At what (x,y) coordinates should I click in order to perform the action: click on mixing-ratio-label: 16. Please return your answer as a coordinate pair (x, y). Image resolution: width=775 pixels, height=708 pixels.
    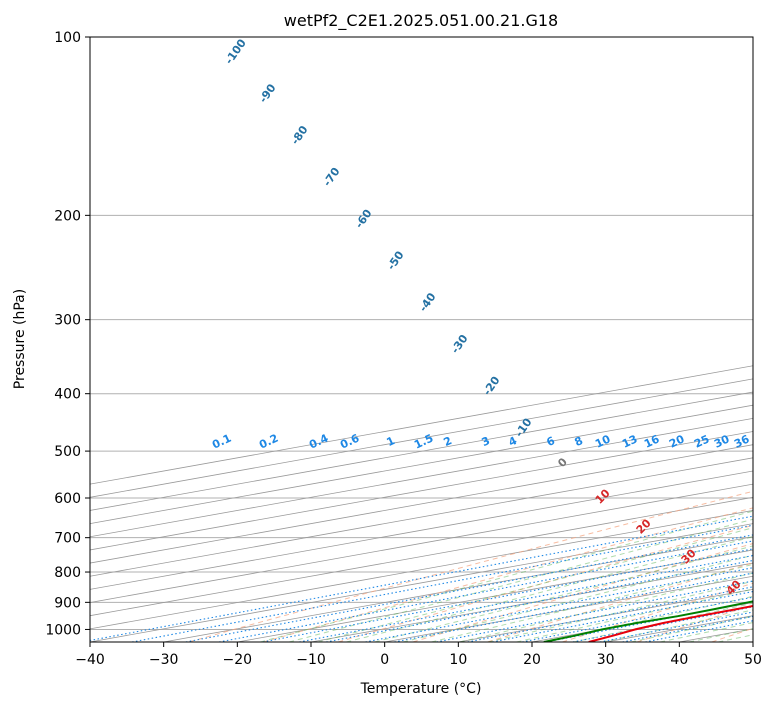
    Looking at the image, I should click on (652, 441).